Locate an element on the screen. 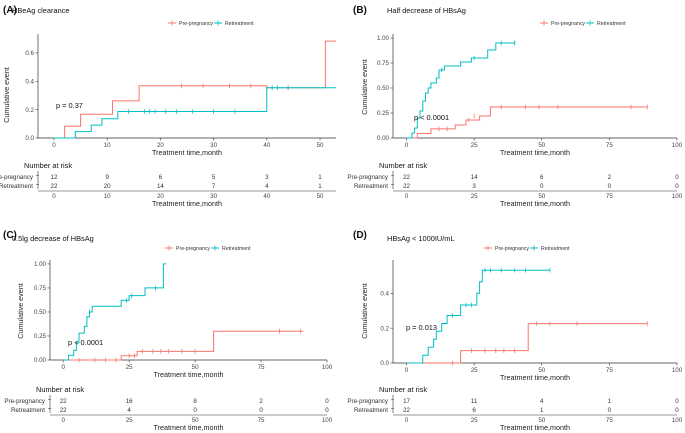 The image size is (685, 433). panel-label: (A) is located at coordinates (10, 10).